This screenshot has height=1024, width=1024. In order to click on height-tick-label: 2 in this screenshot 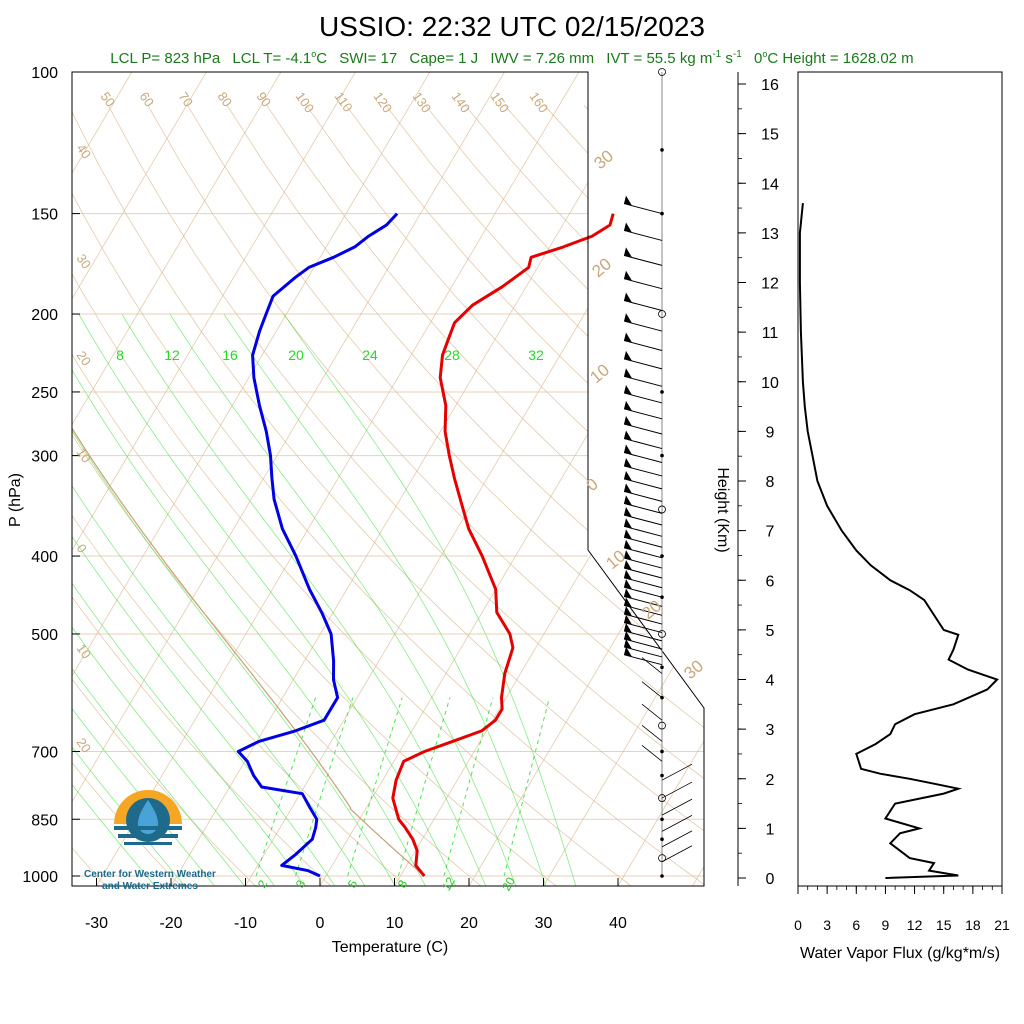, I will do `click(770, 780)`.